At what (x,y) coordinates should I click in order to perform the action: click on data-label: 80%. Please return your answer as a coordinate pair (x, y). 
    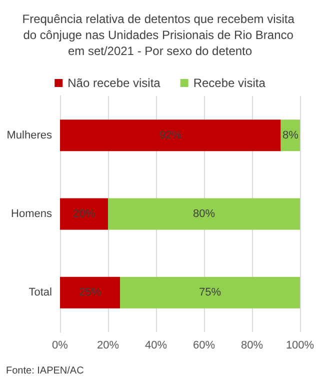
    Looking at the image, I should click on (204, 214).